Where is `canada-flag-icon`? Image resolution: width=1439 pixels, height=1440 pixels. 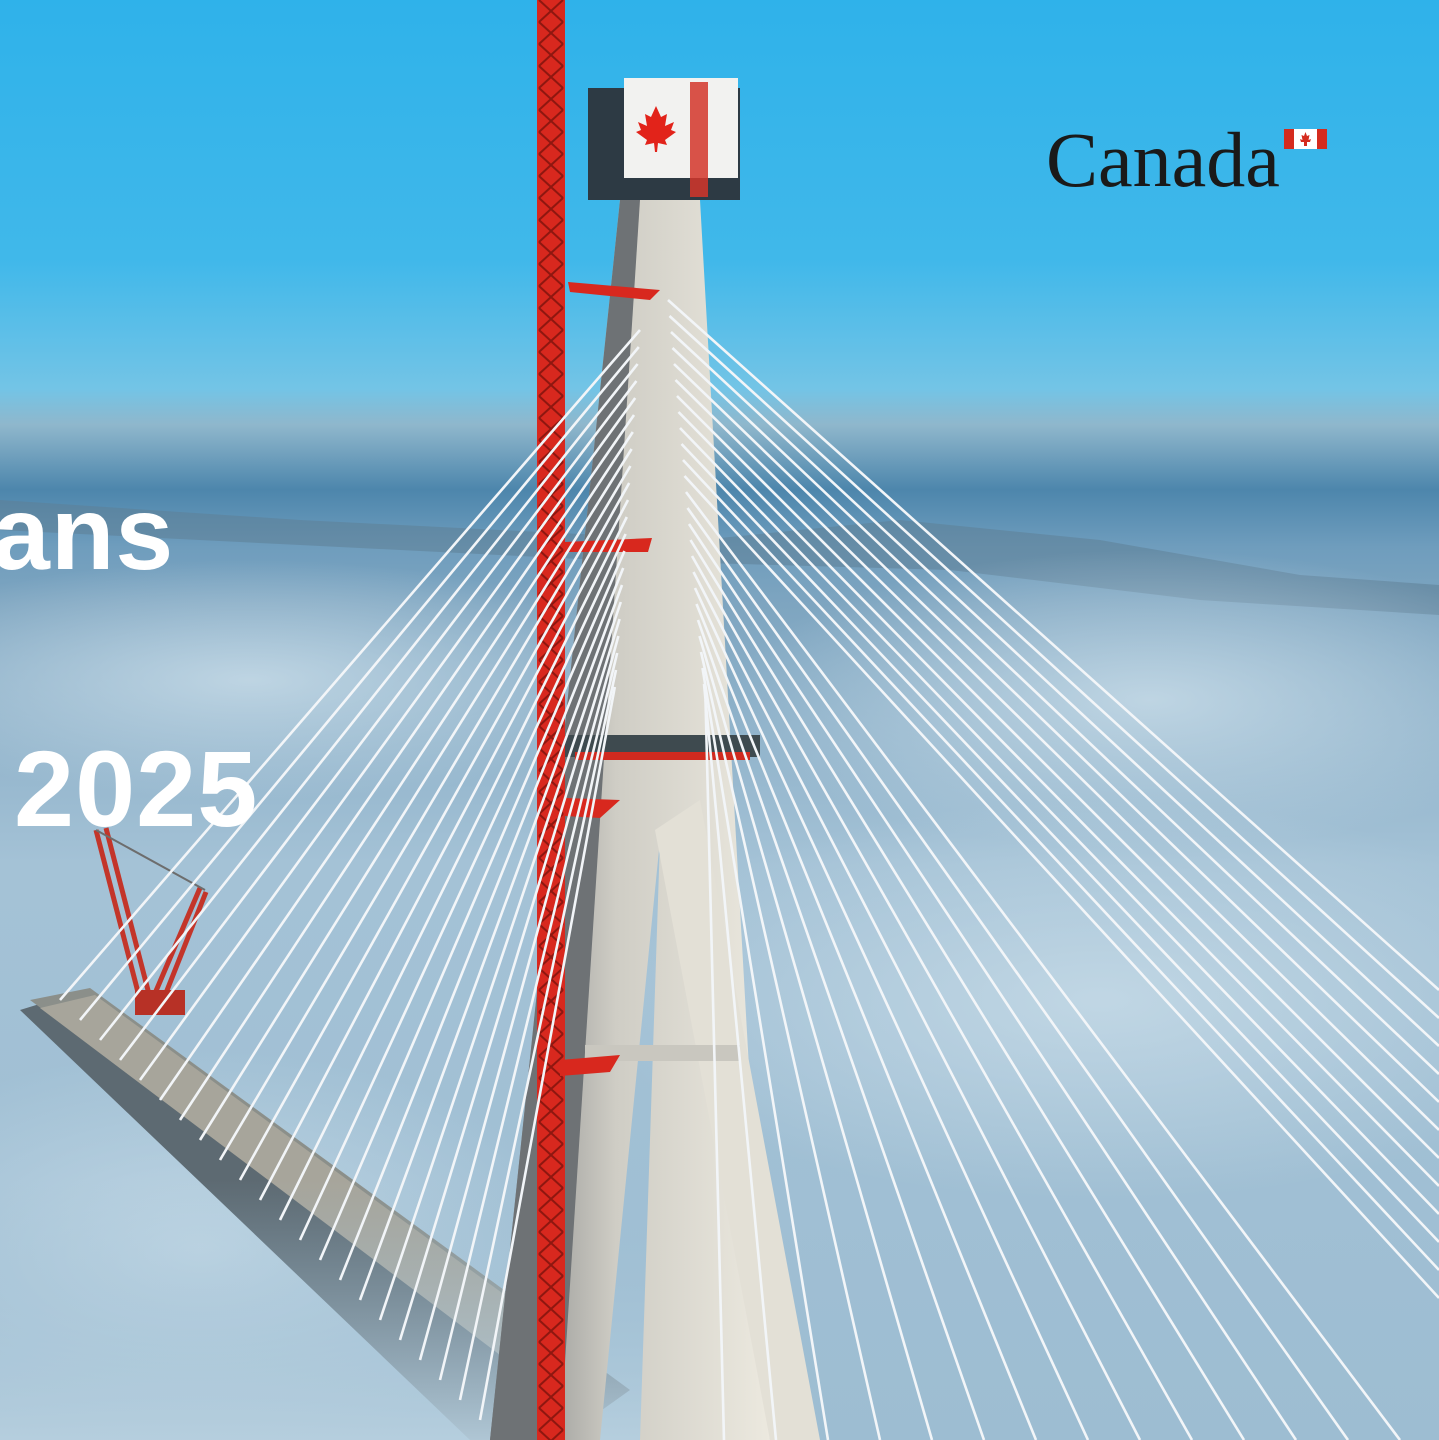 canada-flag-icon is located at coordinates (1305, 139).